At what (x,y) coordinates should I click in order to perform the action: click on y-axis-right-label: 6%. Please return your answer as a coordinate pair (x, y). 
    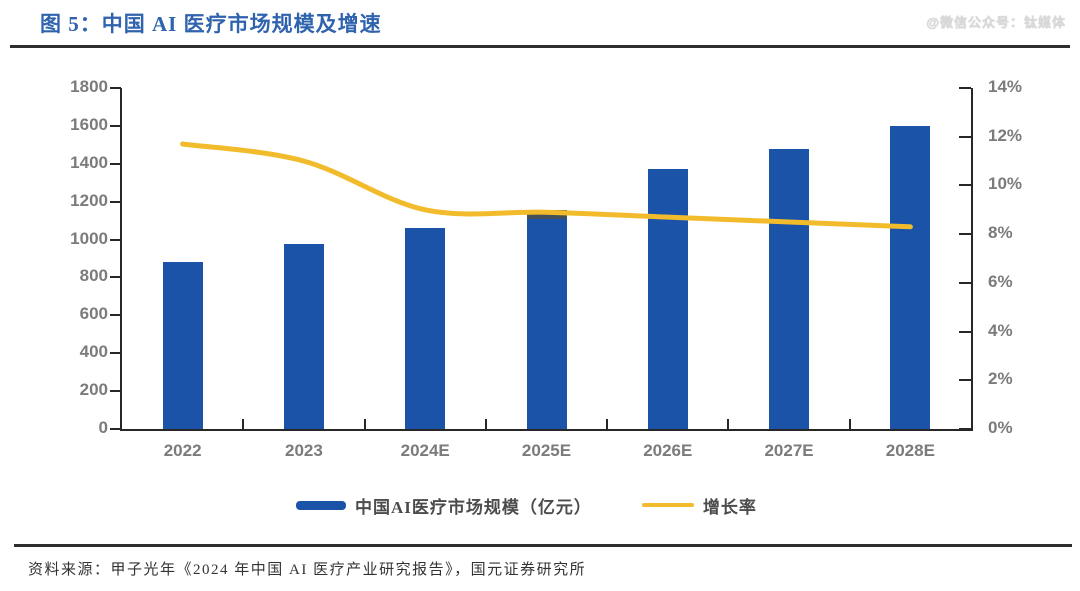
    Looking at the image, I should click on (1000, 281).